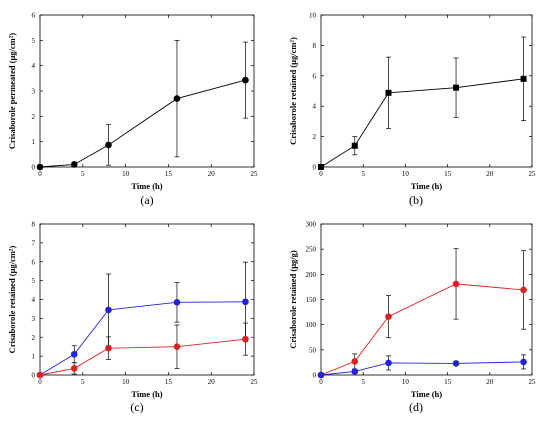 Image resolution: width=550 pixels, height=429 pixels. What do you see at coordinates (311, 250) in the screenshot?
I see `y-tick-label: 250` at bounding box center [311, 250].